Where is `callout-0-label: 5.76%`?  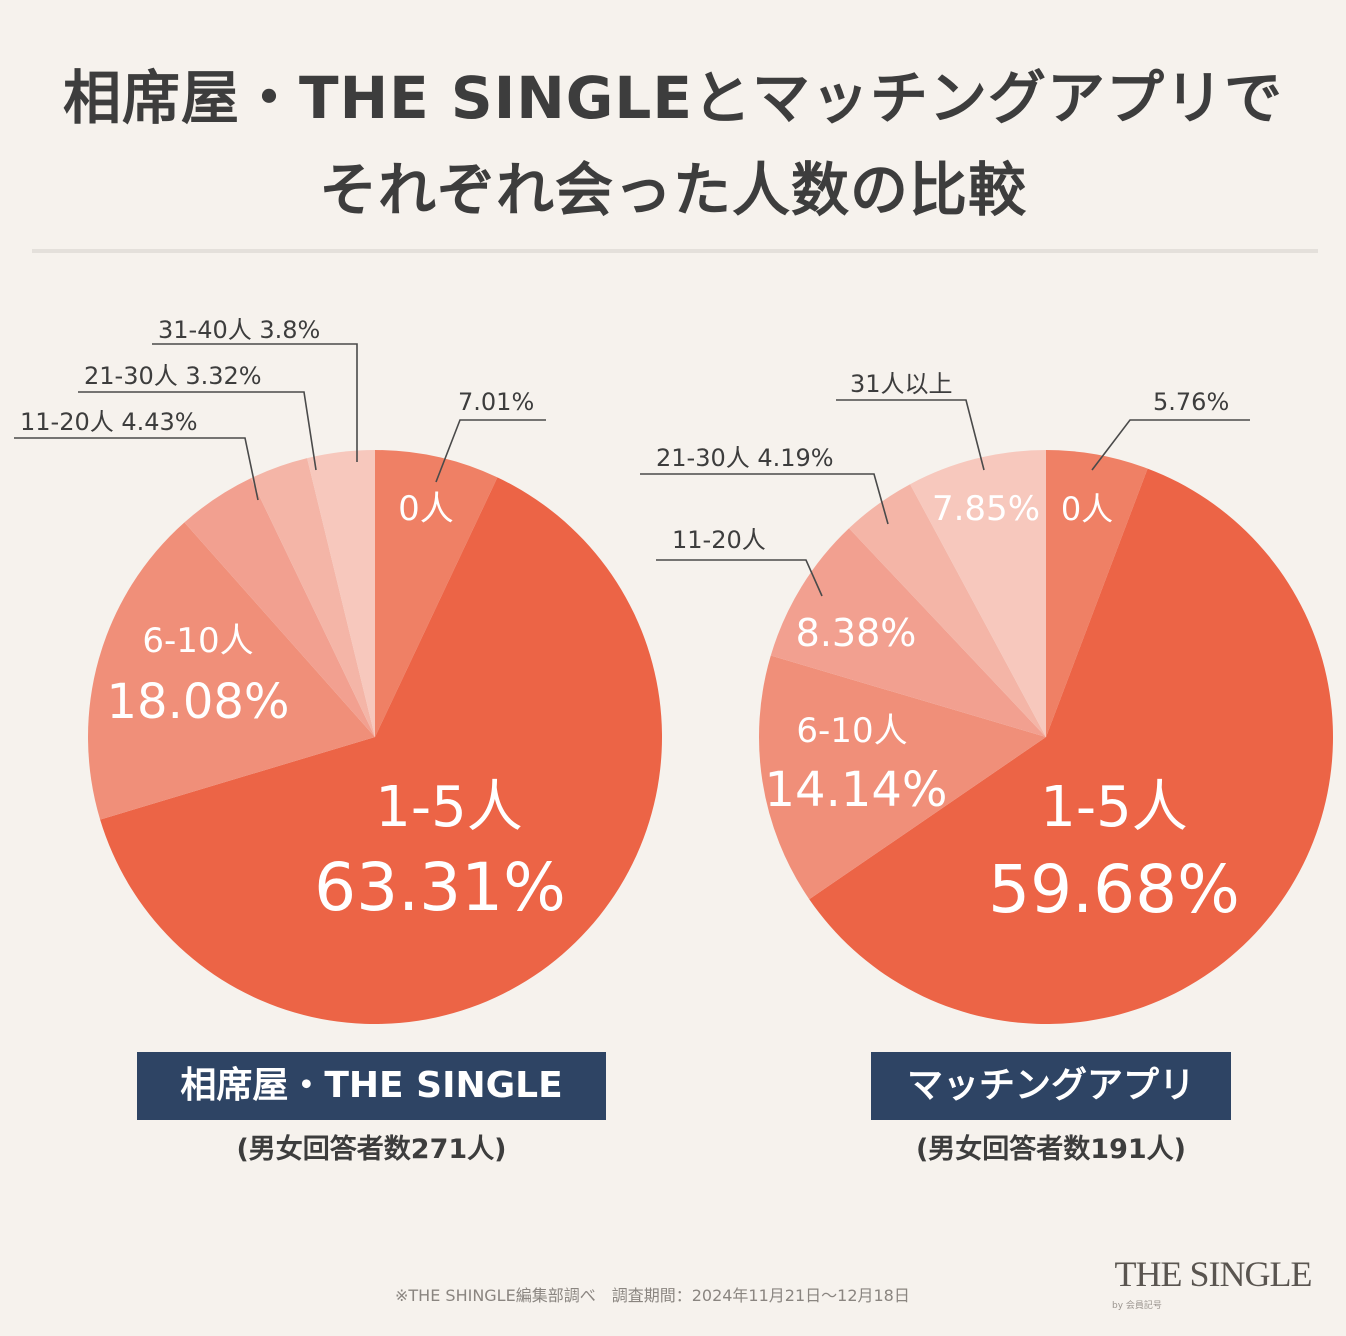
callout-0-label: 5.76% is located at coordinates (1191, 402).